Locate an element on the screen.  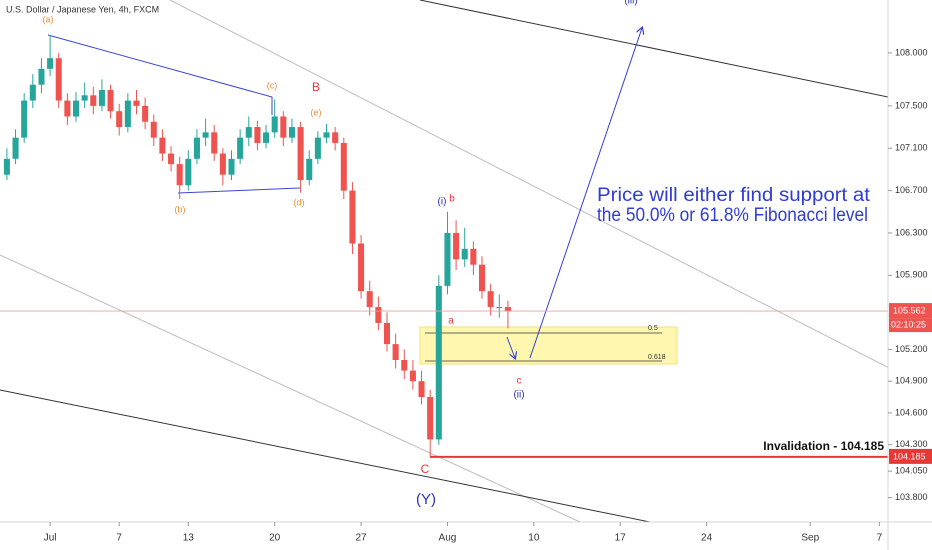
last-price-box is located at coordinates (910, 311).